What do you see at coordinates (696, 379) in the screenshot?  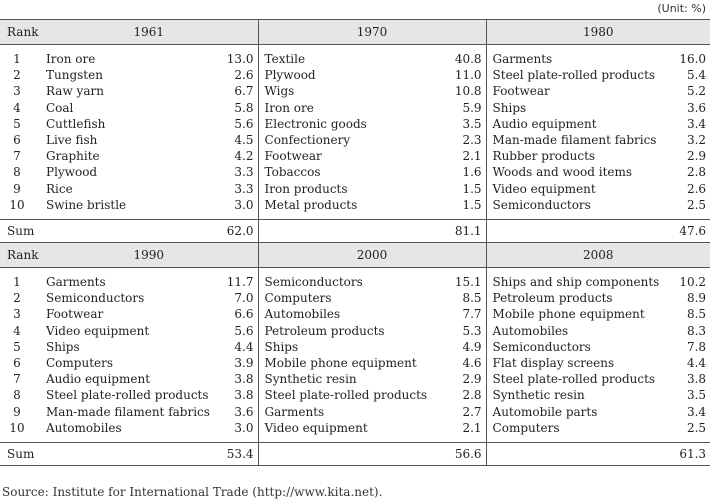 I see `value-cell: 3.8` at bounding box center [696, 379].